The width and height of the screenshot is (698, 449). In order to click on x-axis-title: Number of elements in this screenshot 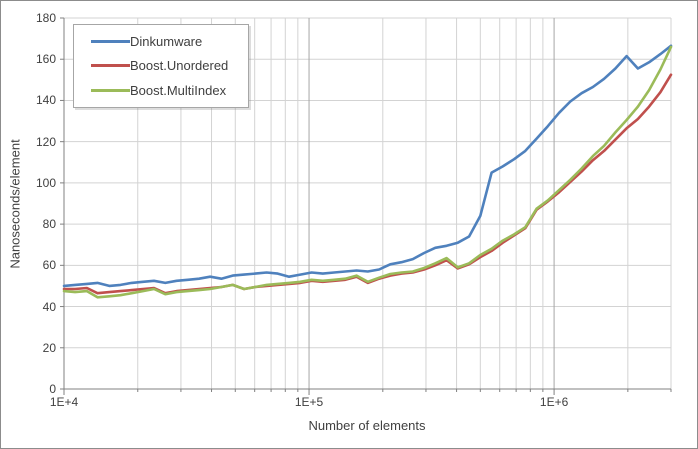, I will do `click(367, 425)`.